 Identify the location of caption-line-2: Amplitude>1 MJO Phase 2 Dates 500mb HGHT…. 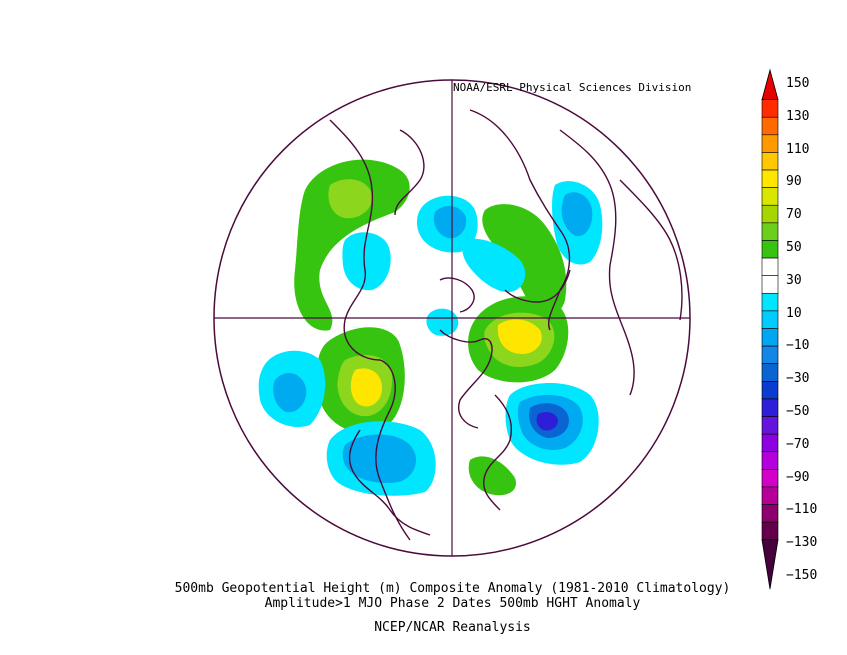
(452, 603).